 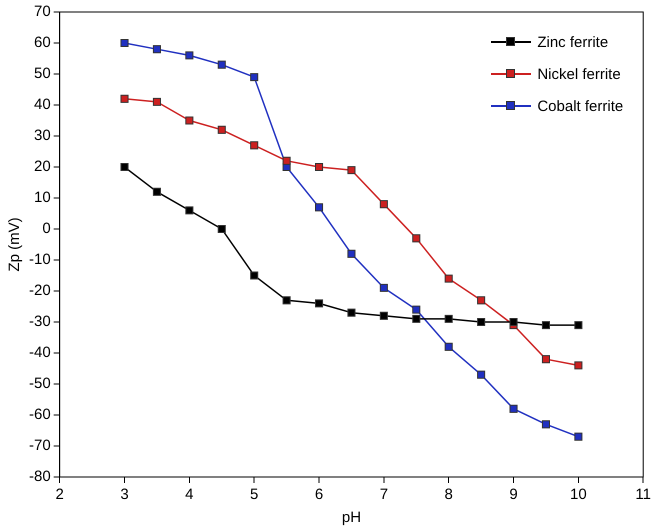 I want to click on y-tick-label: -80, so click(x=39, y=477).